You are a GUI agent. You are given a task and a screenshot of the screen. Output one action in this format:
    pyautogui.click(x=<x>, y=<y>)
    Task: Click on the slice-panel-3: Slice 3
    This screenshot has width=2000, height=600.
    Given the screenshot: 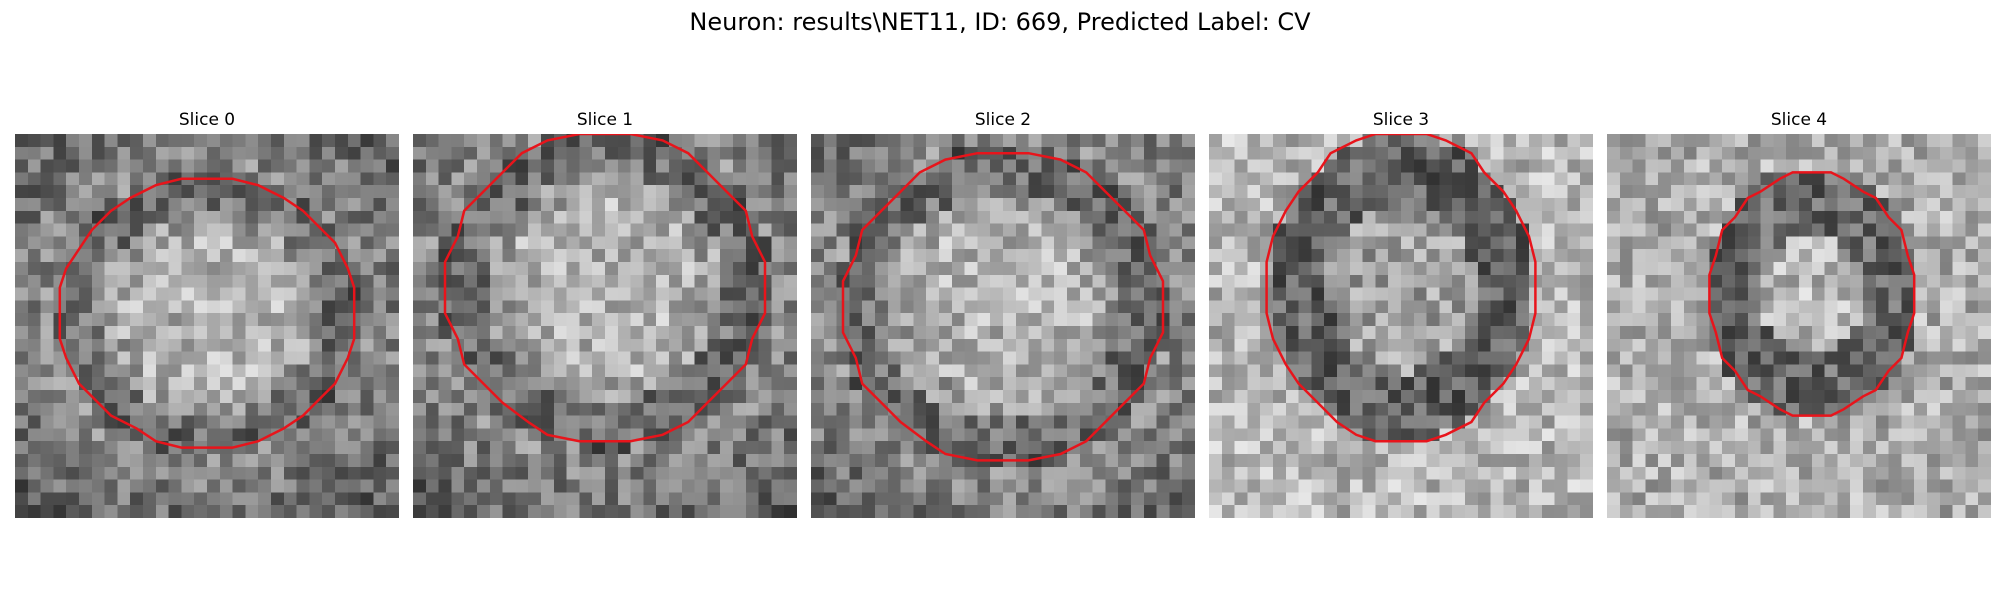 What is the action you would take?
    pyautogui.click(x=1401, y=313)
    